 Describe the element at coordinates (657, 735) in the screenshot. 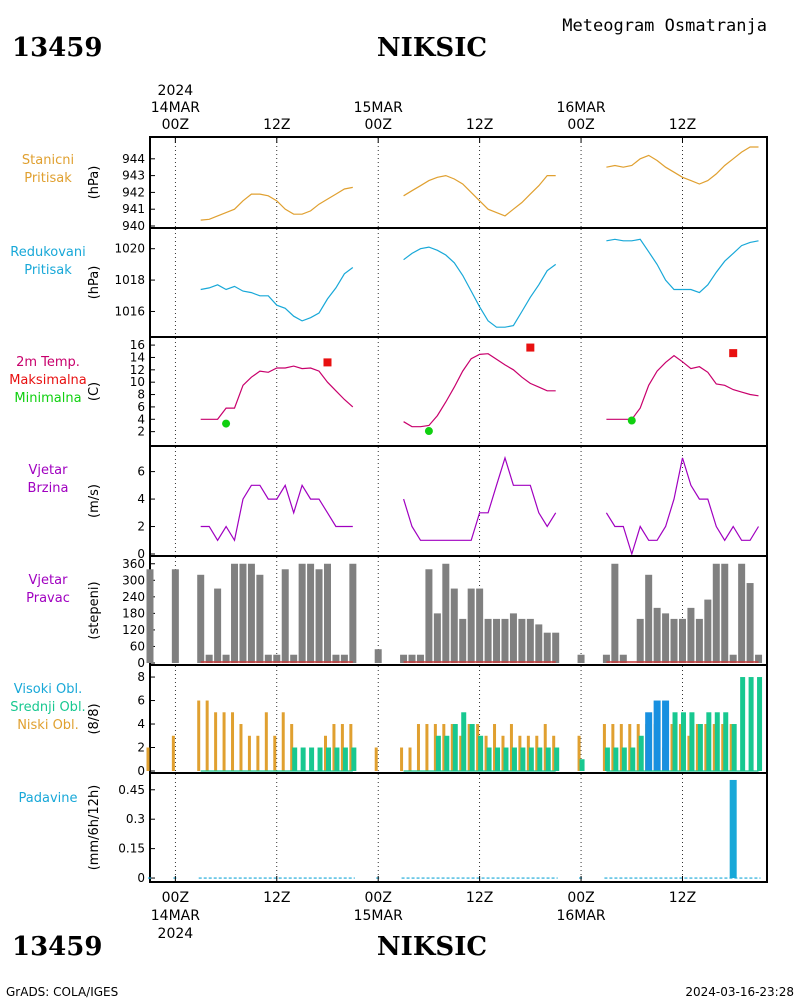

I see `high-cloud-bar` at that location.